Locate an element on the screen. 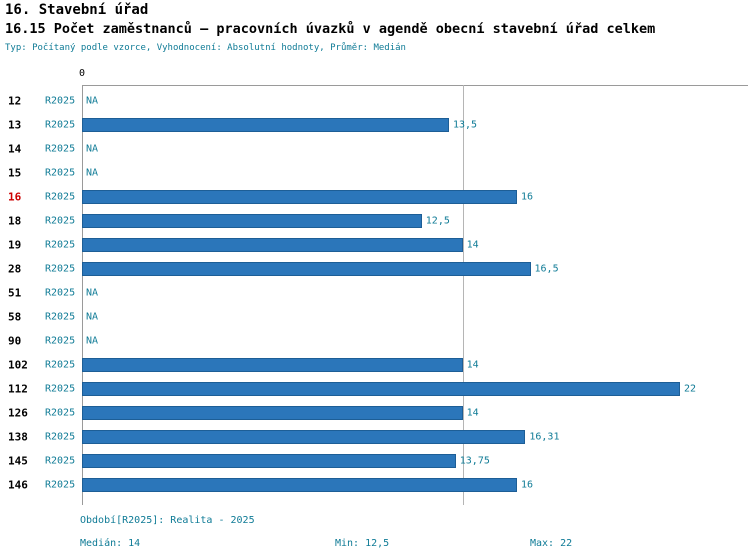  bar-value-label: 13,75 is located at coordinates (474, 461).